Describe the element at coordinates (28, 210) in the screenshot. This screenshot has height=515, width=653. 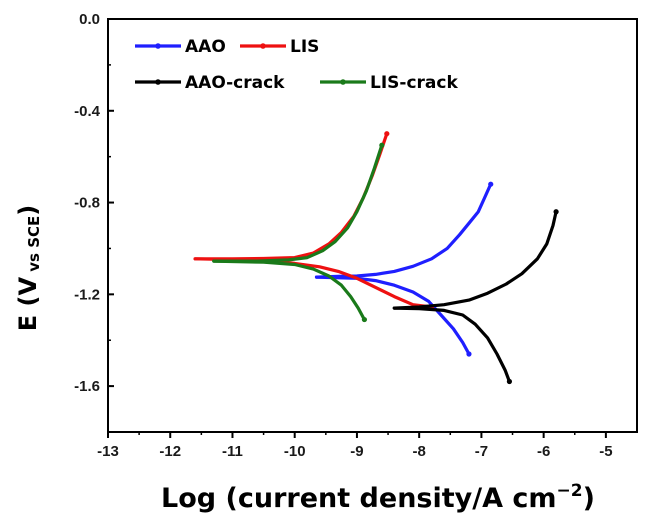
I see `y-axis-title-close: )` at that location.